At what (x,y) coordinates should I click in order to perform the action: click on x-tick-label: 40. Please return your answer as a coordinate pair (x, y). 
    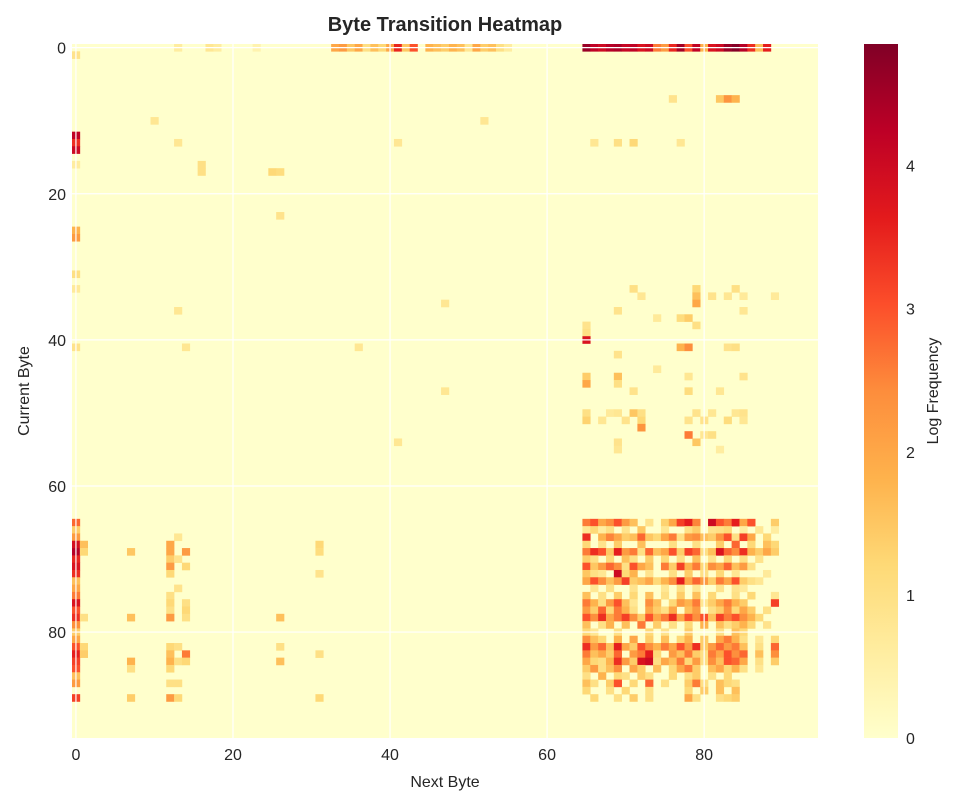
    Looking at the image, I should click on (390, 755).